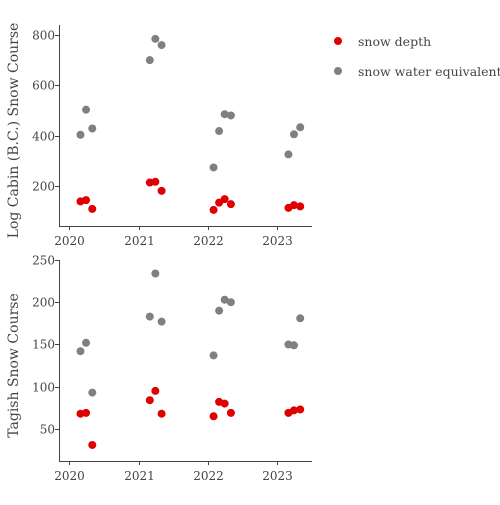  Describe the element at coordinates (338, 71) in the screenshot. I see `legend-marker-snow-water-equivalent` at that location.